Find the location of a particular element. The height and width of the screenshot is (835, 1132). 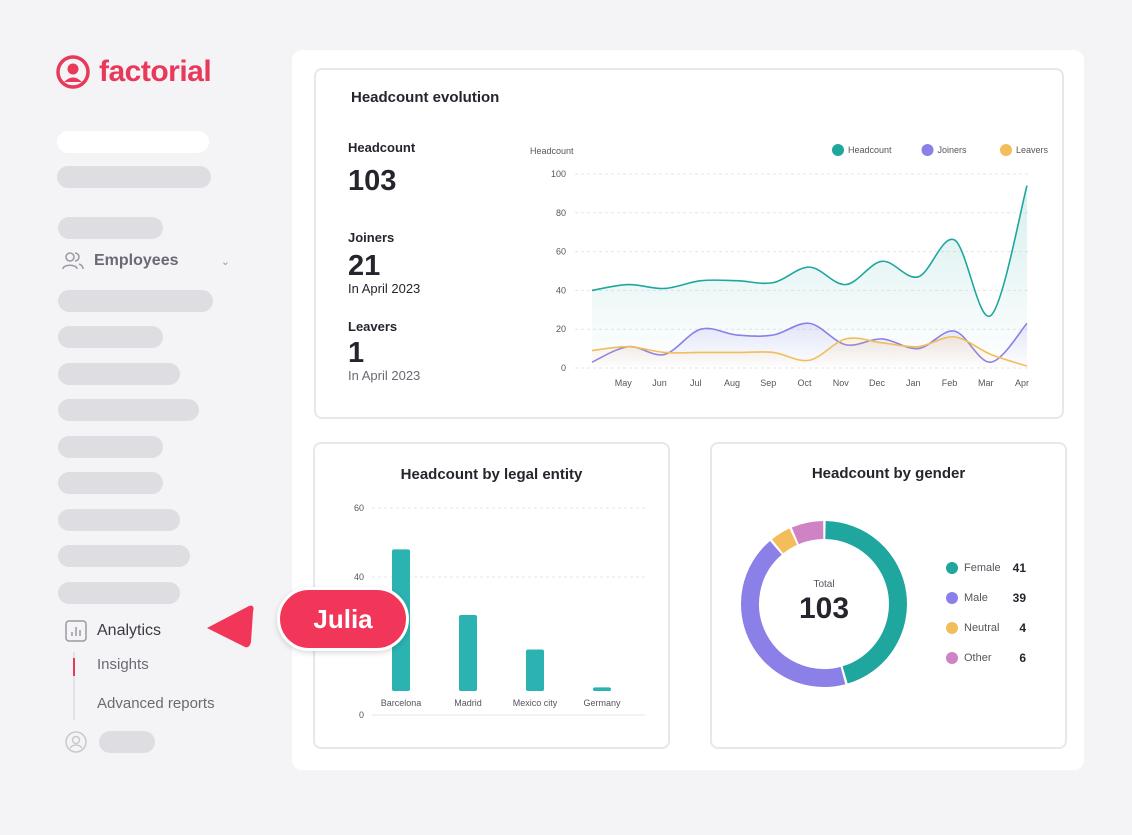

chevron-down-icon: ⌄ is located at coordinates (225, 261).